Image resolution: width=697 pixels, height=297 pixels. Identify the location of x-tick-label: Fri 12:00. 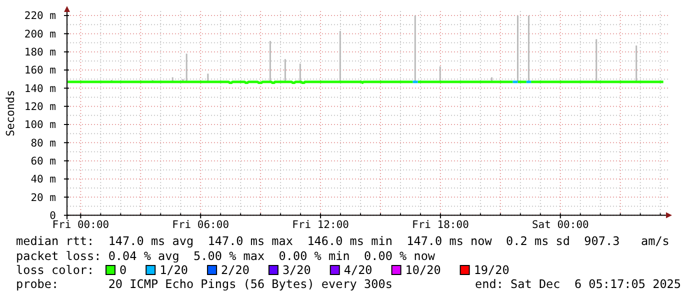
(320, 225).